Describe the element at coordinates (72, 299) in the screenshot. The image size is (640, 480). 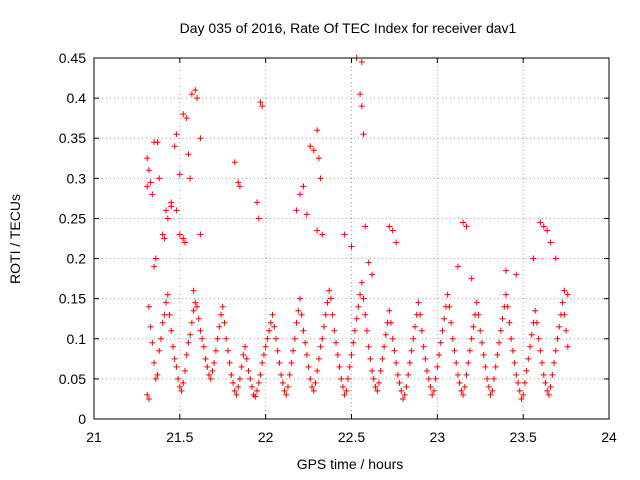
I see `y-tick-label: 0.15` at that location.